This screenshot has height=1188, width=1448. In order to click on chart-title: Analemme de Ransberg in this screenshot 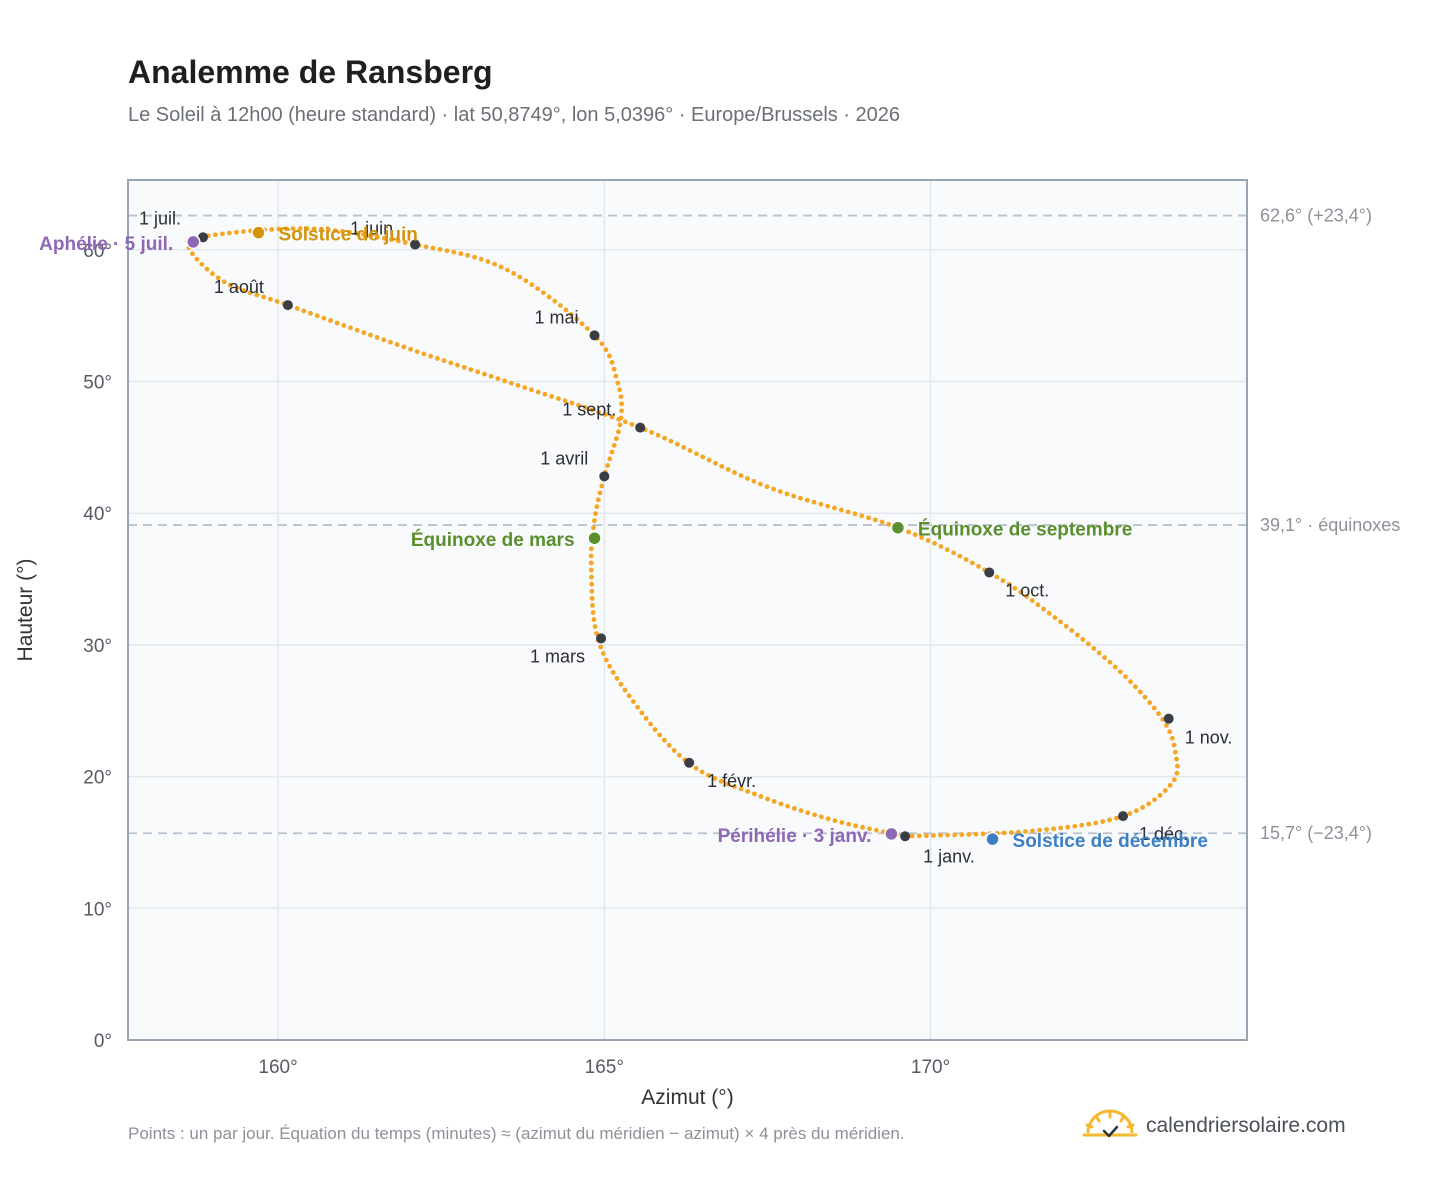, I will do `click(310, 72)`.